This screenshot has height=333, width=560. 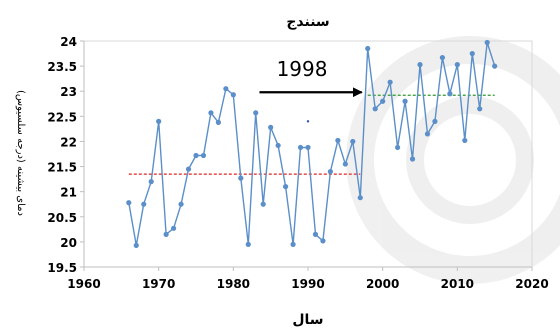 What do you see at coordinates (307, 284) in the screenshot?
I see `x-tick-label: 1990` at bounding box center [307, 284].